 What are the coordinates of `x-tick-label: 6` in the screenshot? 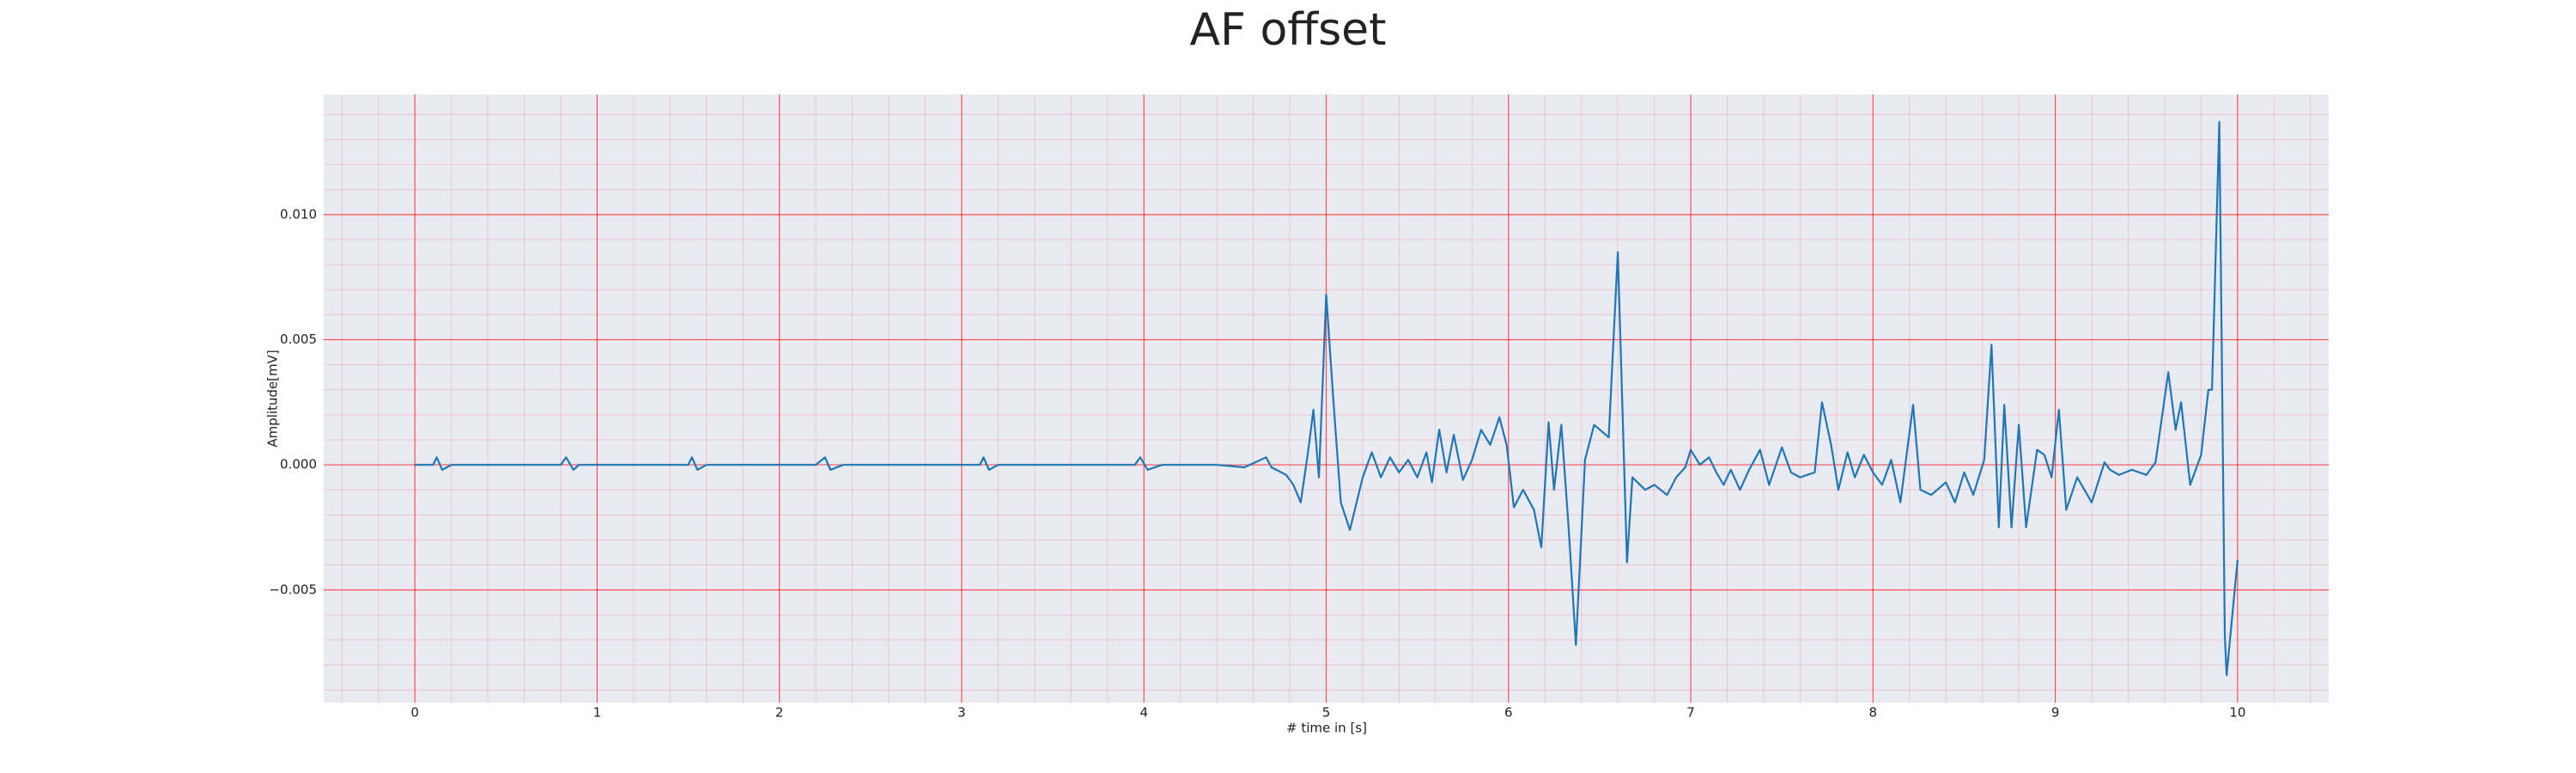 It's located at (1508, 713).